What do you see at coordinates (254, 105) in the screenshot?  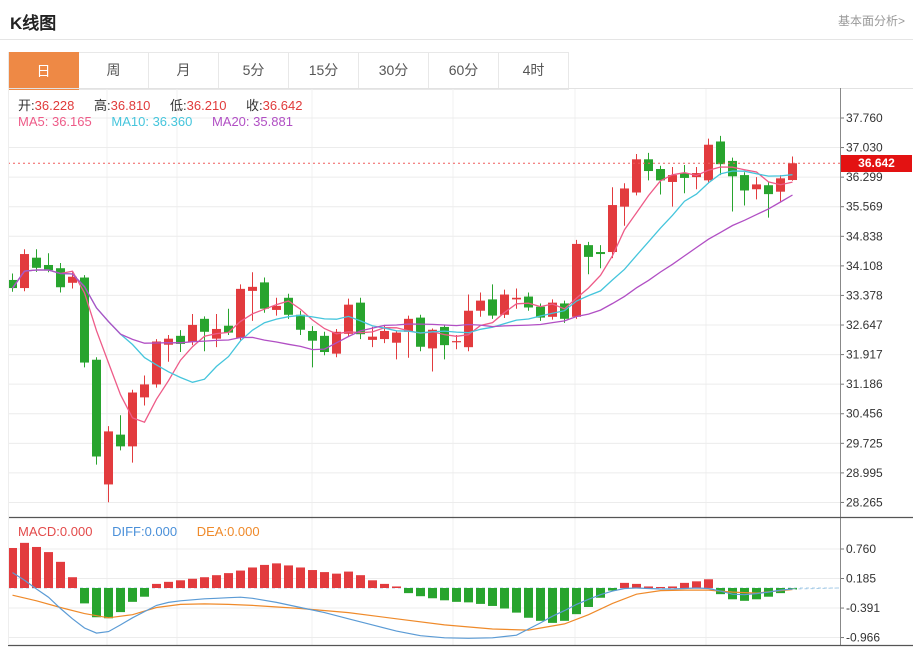 I see `close-label: 收:` at bounding box center [254, 105].